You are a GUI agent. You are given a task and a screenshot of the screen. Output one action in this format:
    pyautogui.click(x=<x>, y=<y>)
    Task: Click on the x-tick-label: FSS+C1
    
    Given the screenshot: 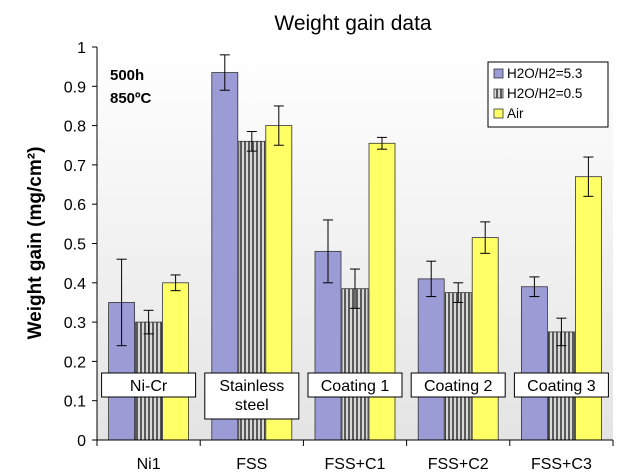 What is the action you would take?
    pyautogui.click(x=355, y=464)
    